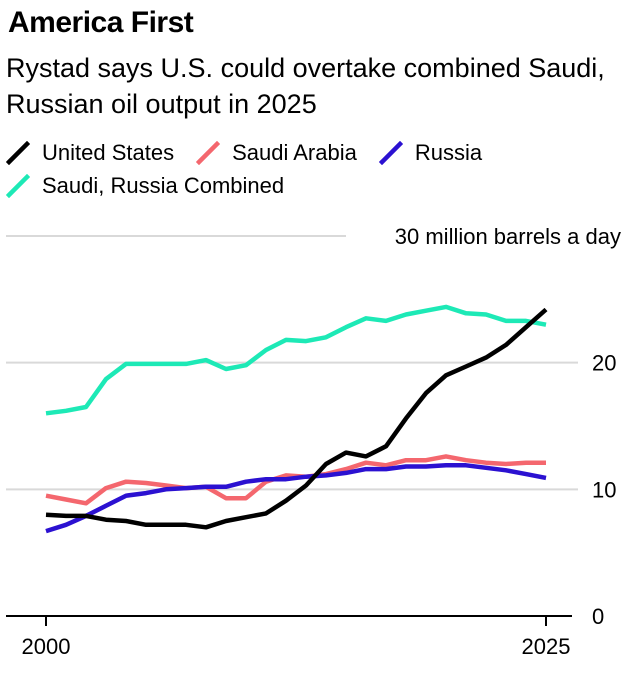  I want to click on legend-label-combined: Saudi, Russia Combined, so click(163, 185).